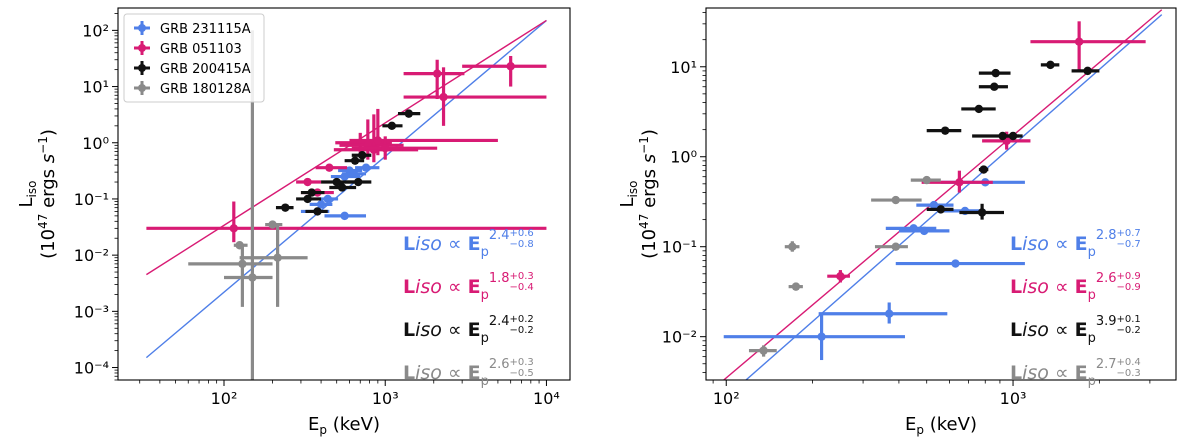 Image resolution: width=1200 pixels, height=446 pixels. Describe the element at coordinates (385, 398) in the screenshot. I see `x-tick-label: 10³` at that location.